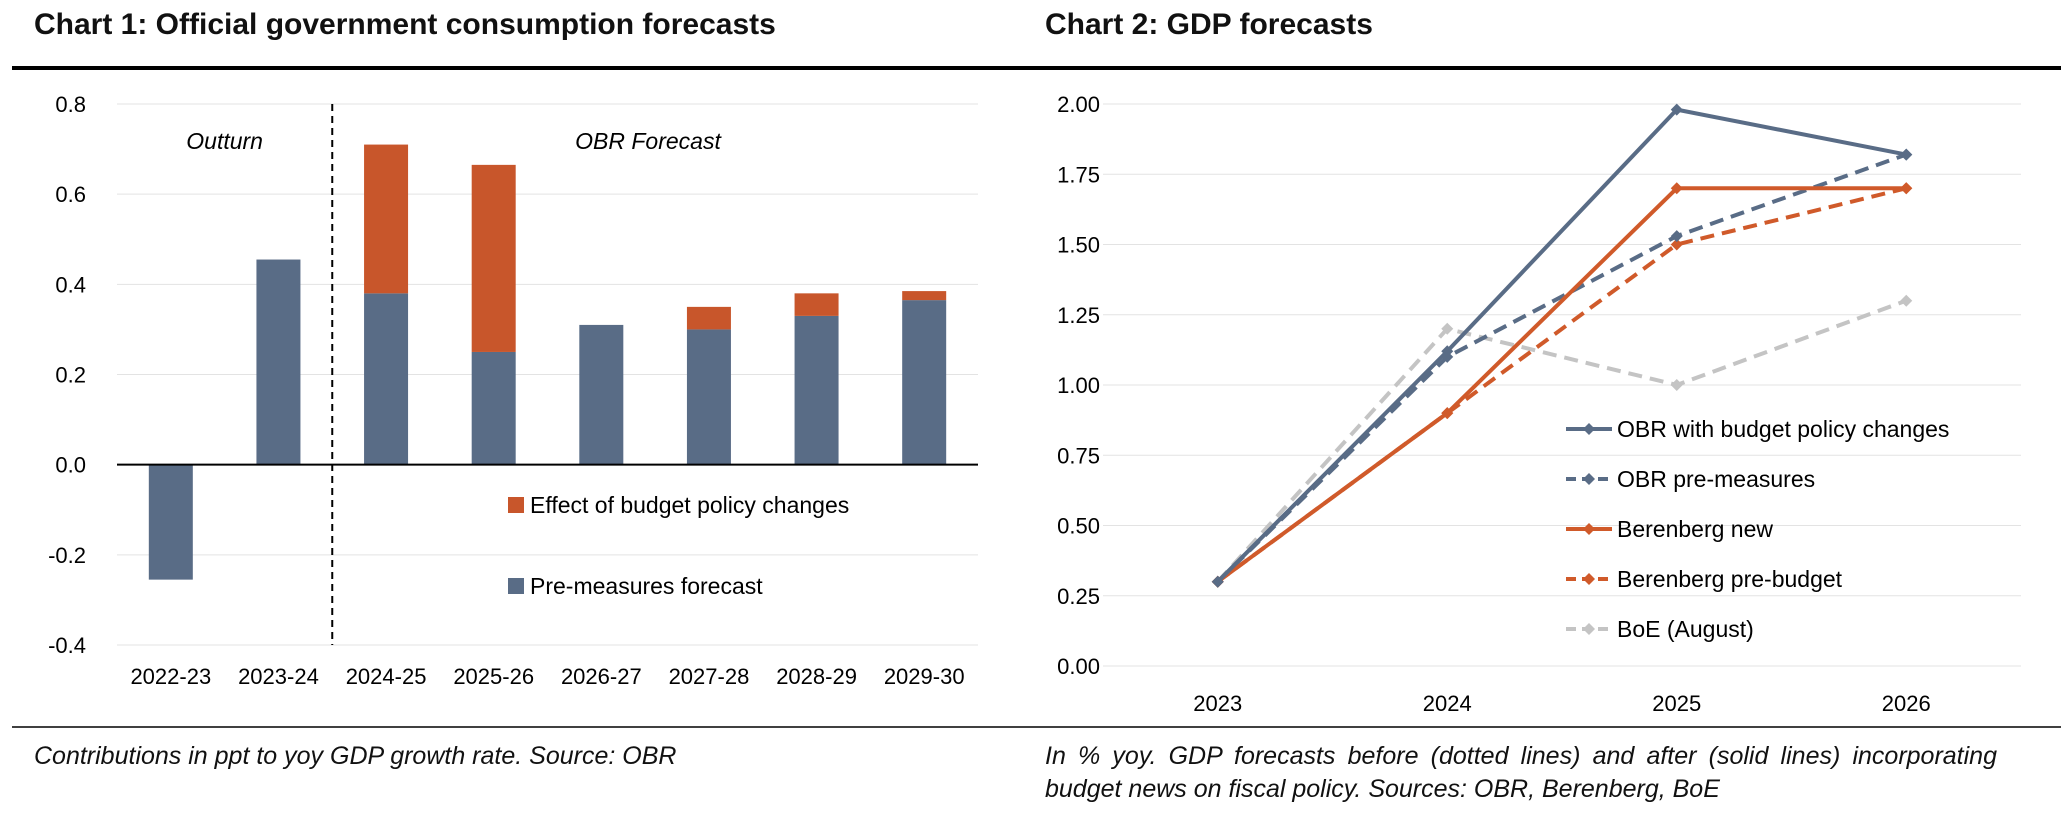 Image resolution: width=2071 pixels, height=819 pixels. Describe the element at coordinates (70, 284) in the screenshot. I see `chart1-ytick-label: 0.4` at that location.